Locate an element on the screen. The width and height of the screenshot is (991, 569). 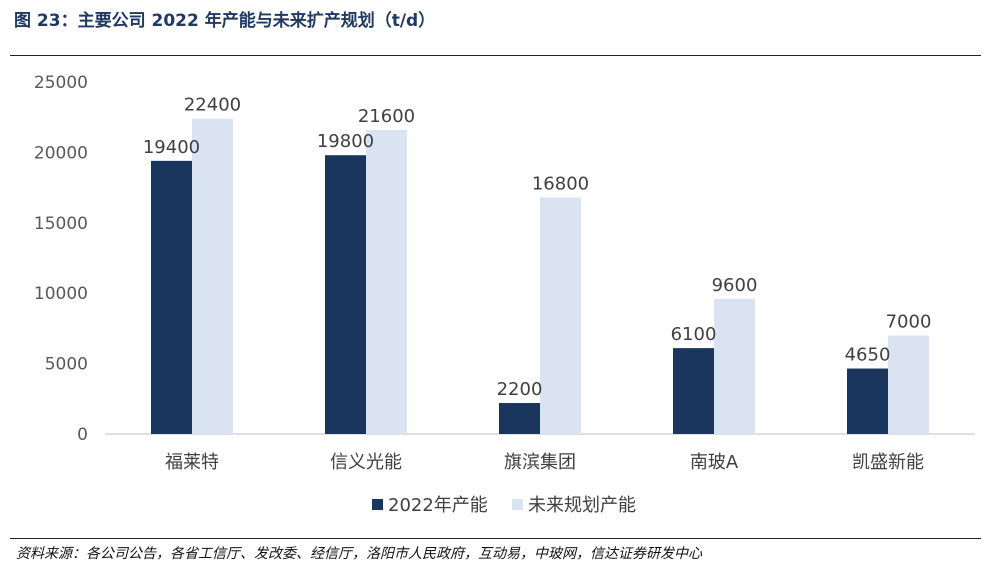
data-label: 2200 is located at coordinates (520, 389).